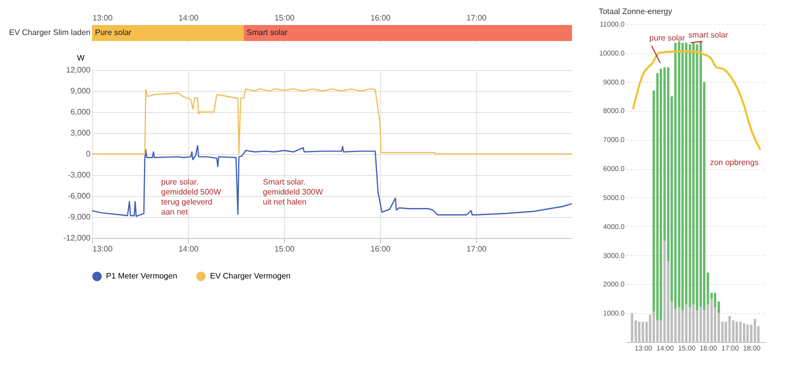 The image size is (800, 383). What do you see at coordinates (80, 217) in the screenshot?
I see `y-tick-label: -9,000` at bounding box center [80, 217].